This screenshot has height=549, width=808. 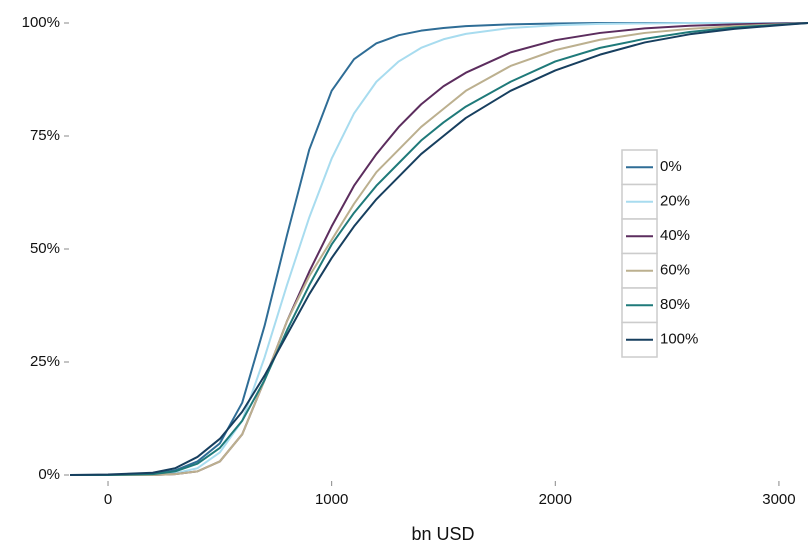 I want to click on y-tick-label: 100%, so click(x=41, y=22).